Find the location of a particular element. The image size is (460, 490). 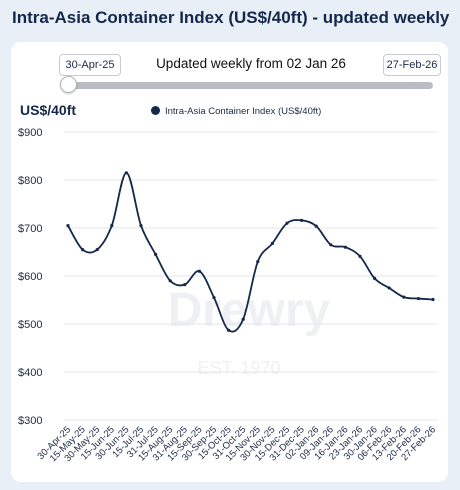

y-tick-label: $400 is located at coordinates (30, 373).